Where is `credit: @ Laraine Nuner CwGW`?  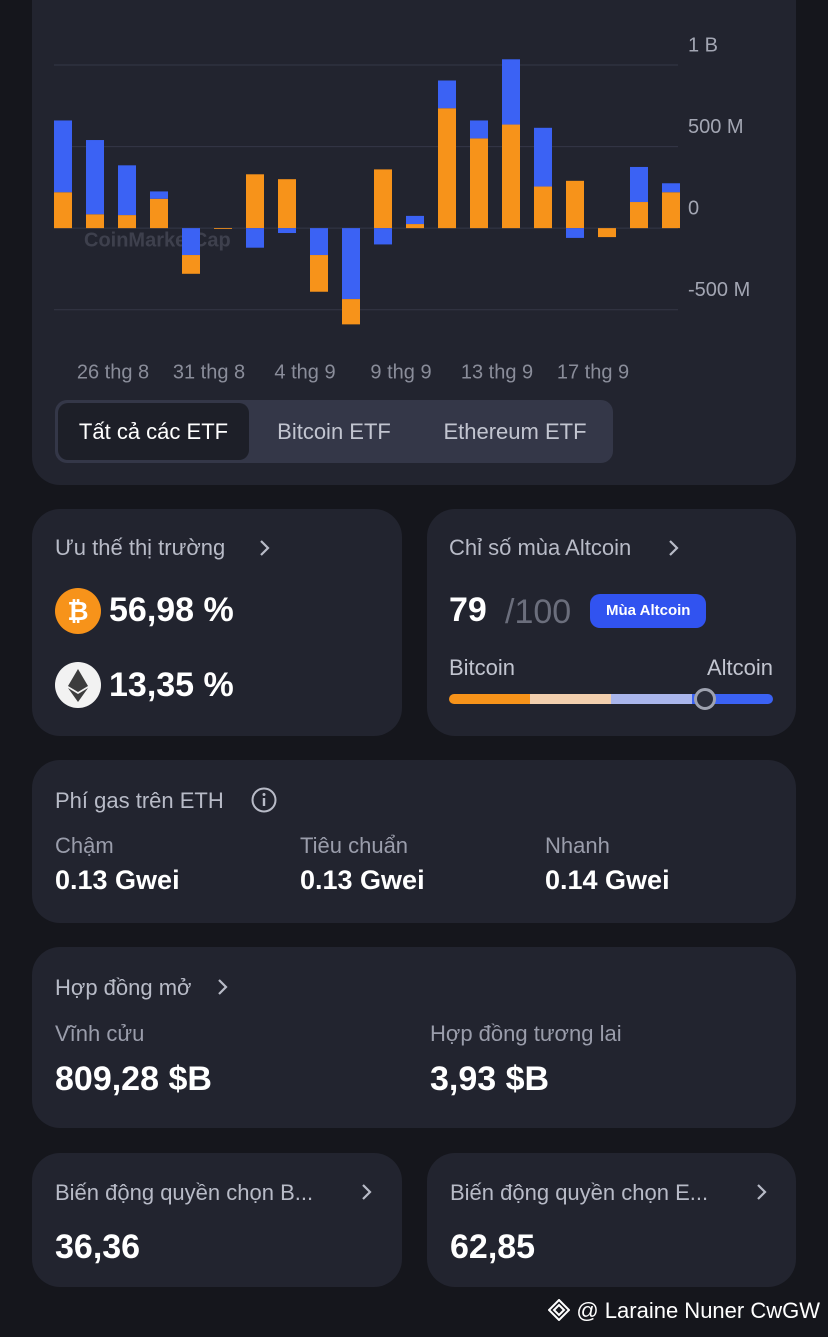 credit: @ Laraine Nuner CwGW is located at coordinates (683, 1311).